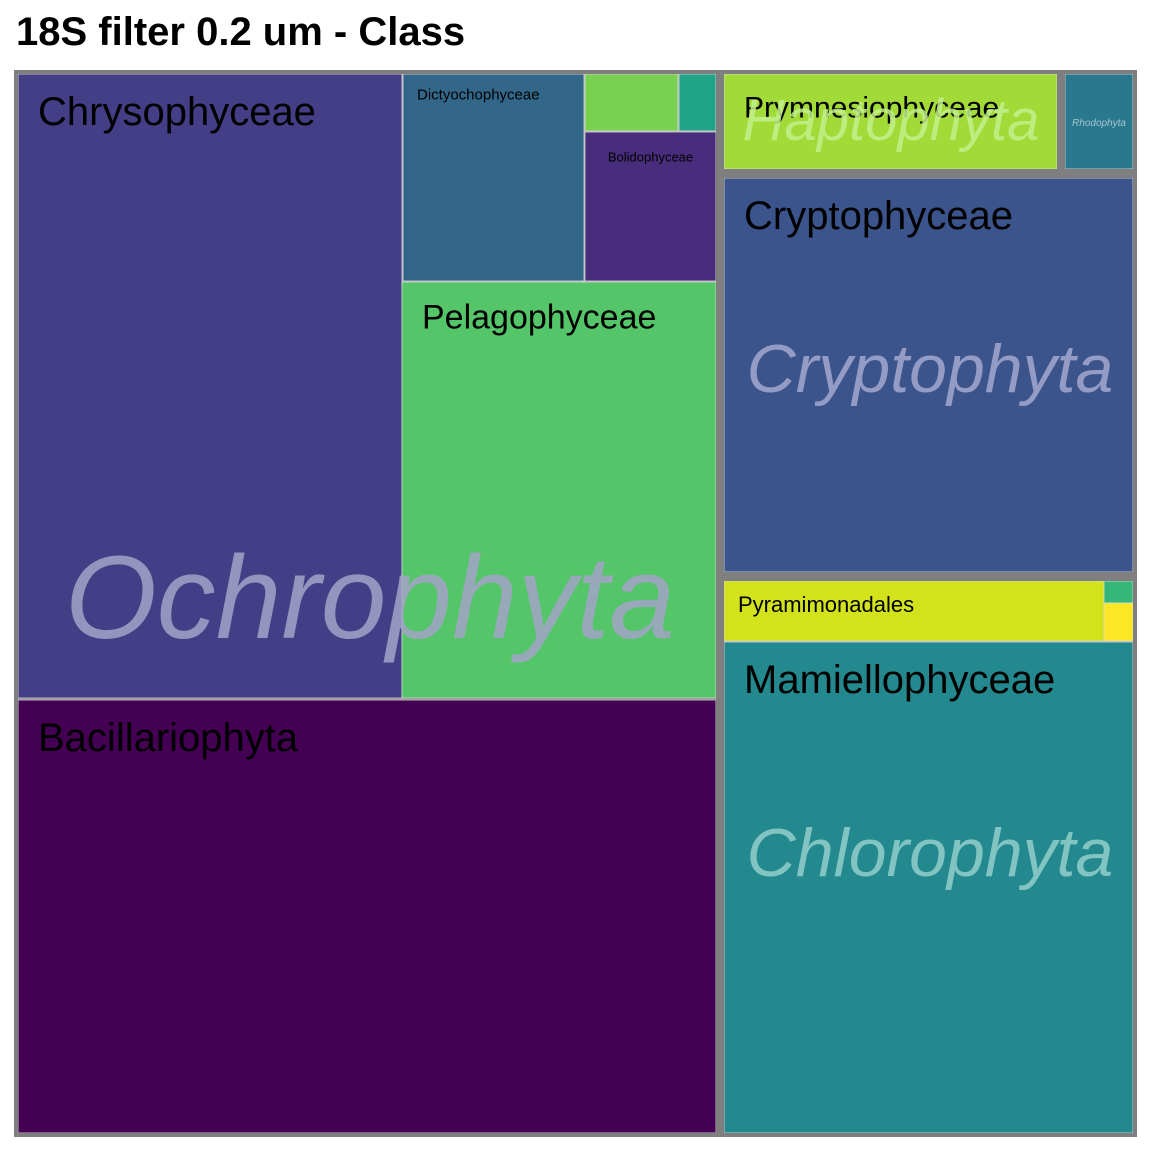 Image resolution: width=1152 pixels, height=1152 pixels. Describe the element at coordinates (650, 156) in the screenshot. I see `treemap-class-label: Bolidophyceae` at that location.